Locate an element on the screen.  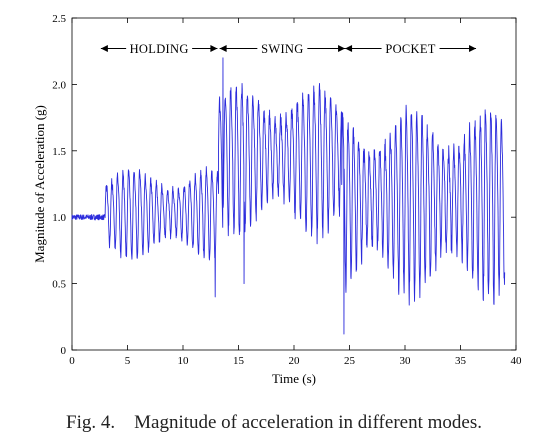
x-tick-label: 40 is located at coordinates (517, 361).